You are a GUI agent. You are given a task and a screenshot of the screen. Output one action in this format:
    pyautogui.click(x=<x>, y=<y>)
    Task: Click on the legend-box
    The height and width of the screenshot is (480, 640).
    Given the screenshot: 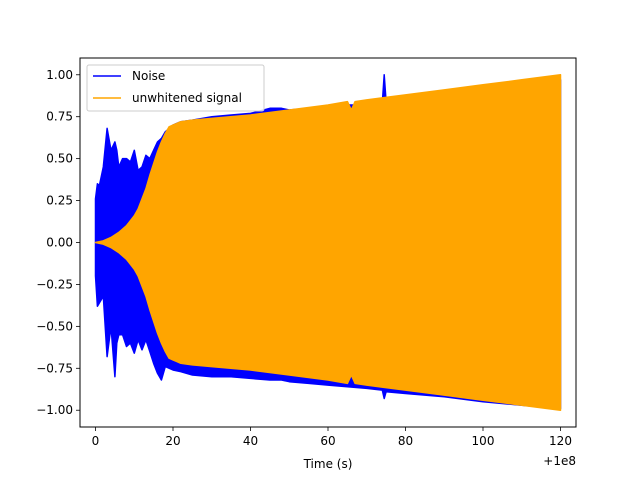 What is the action you would take?
    pyautogui.click(x=175, y=88)
    